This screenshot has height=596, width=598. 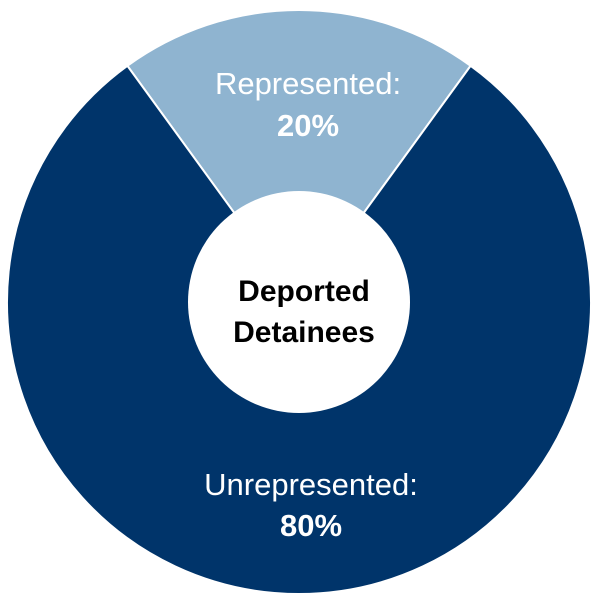 I want to click on slice-value-represented: 20%, so click(x=308, y=125).